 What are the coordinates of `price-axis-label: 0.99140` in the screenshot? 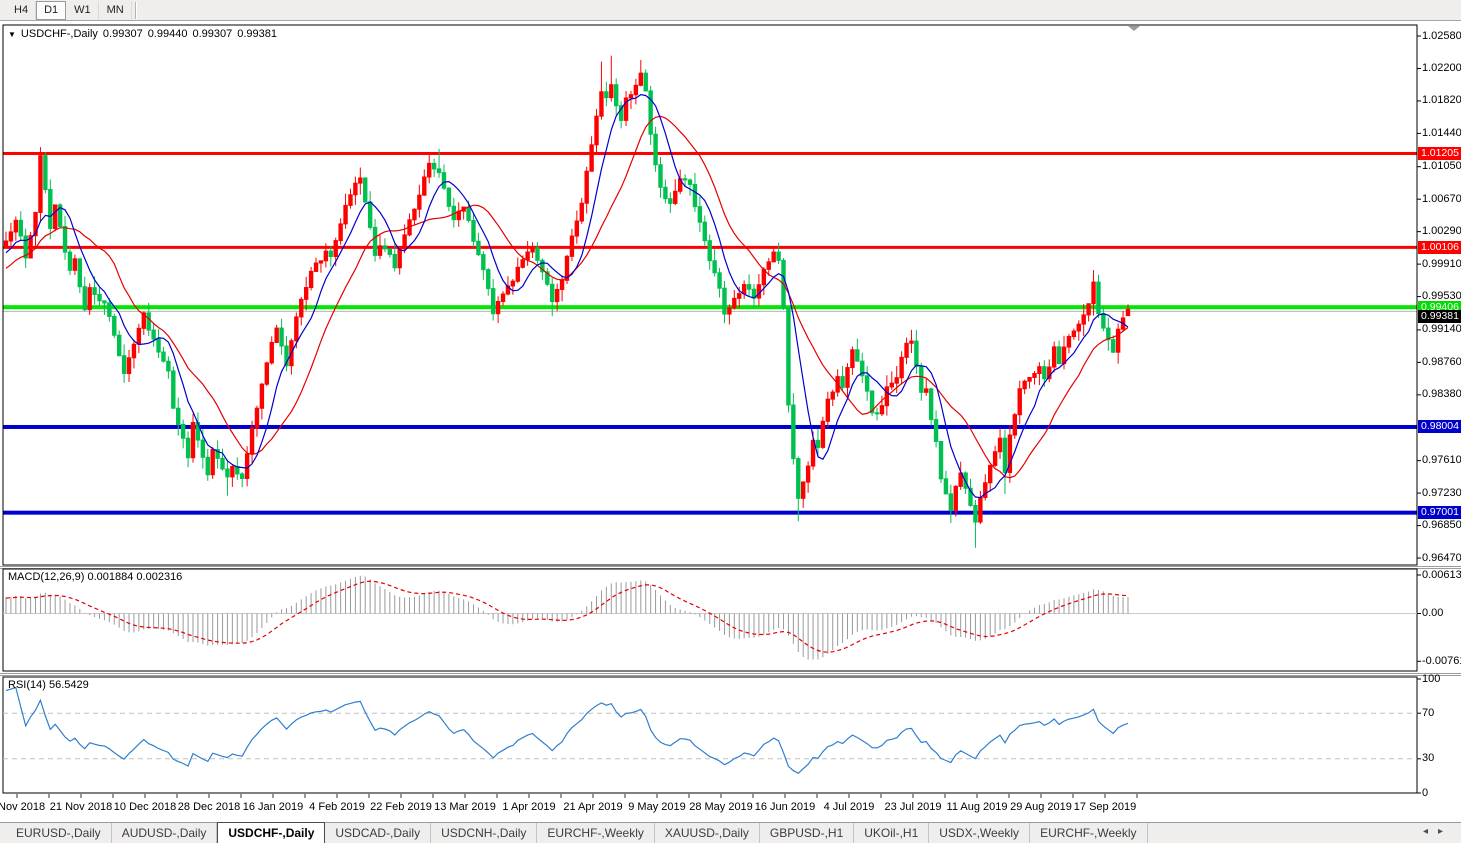 It's located at (1441, 329).